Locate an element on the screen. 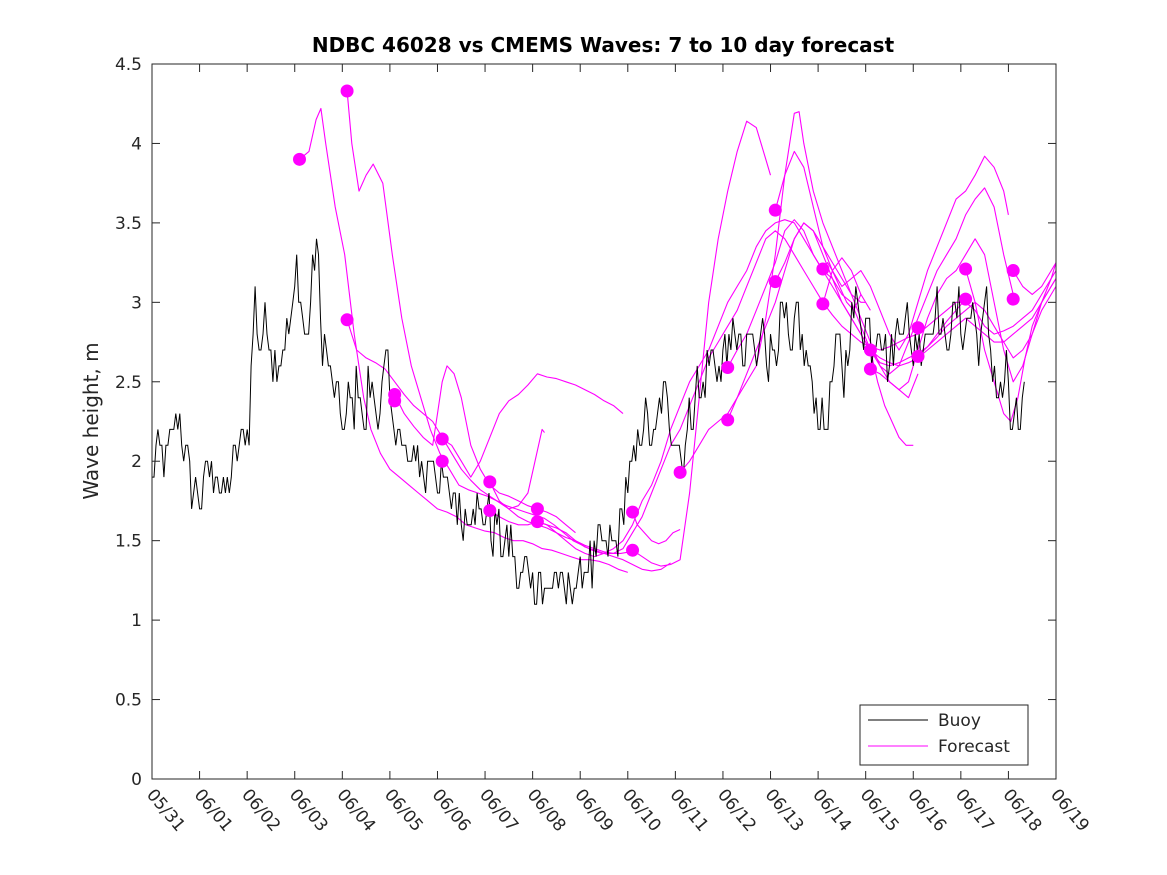 This screenshot has width=1167, height=875. y-tick-label: 0 is located at coordinates (136, 780).